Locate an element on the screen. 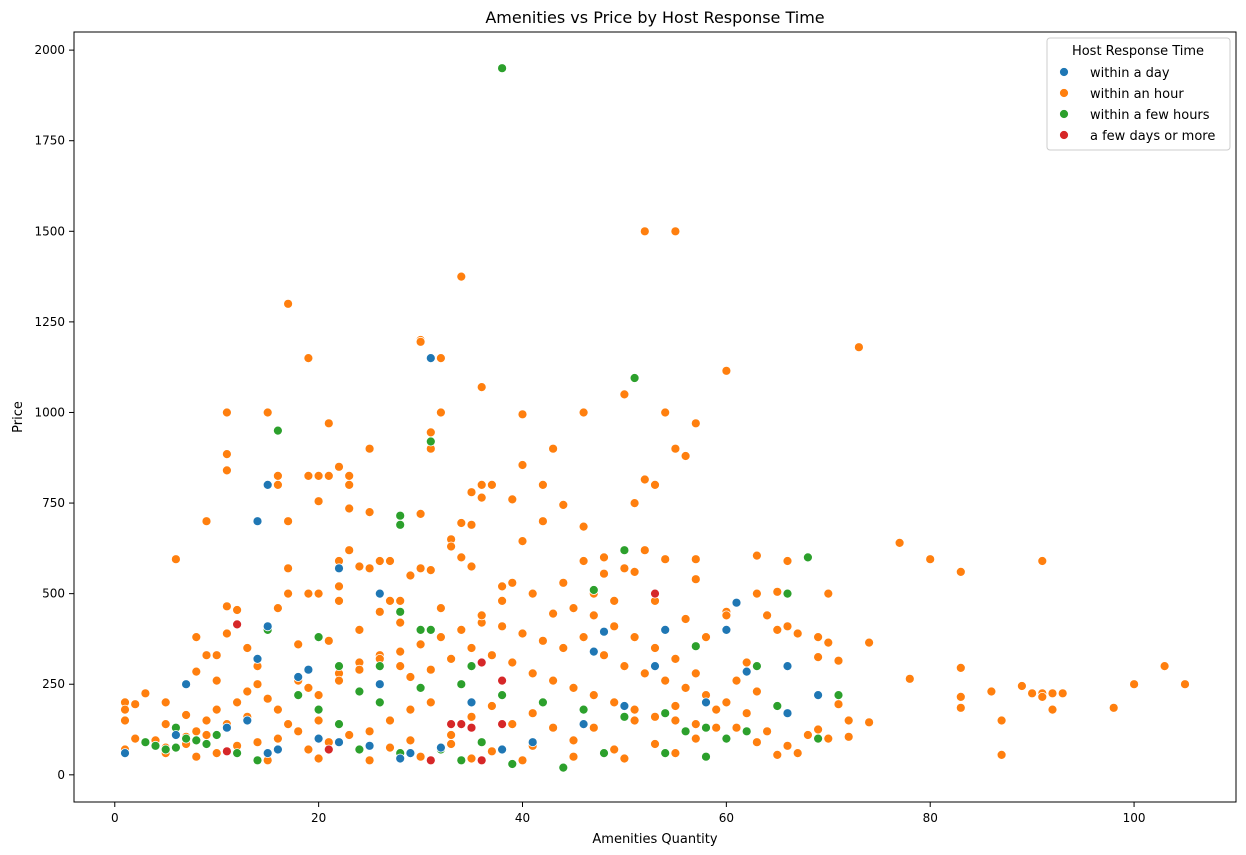 Image resolution: width=1246 pixels, height=855 pixels. legend-title: Host Response Time is located at coordinates (1138, 51).